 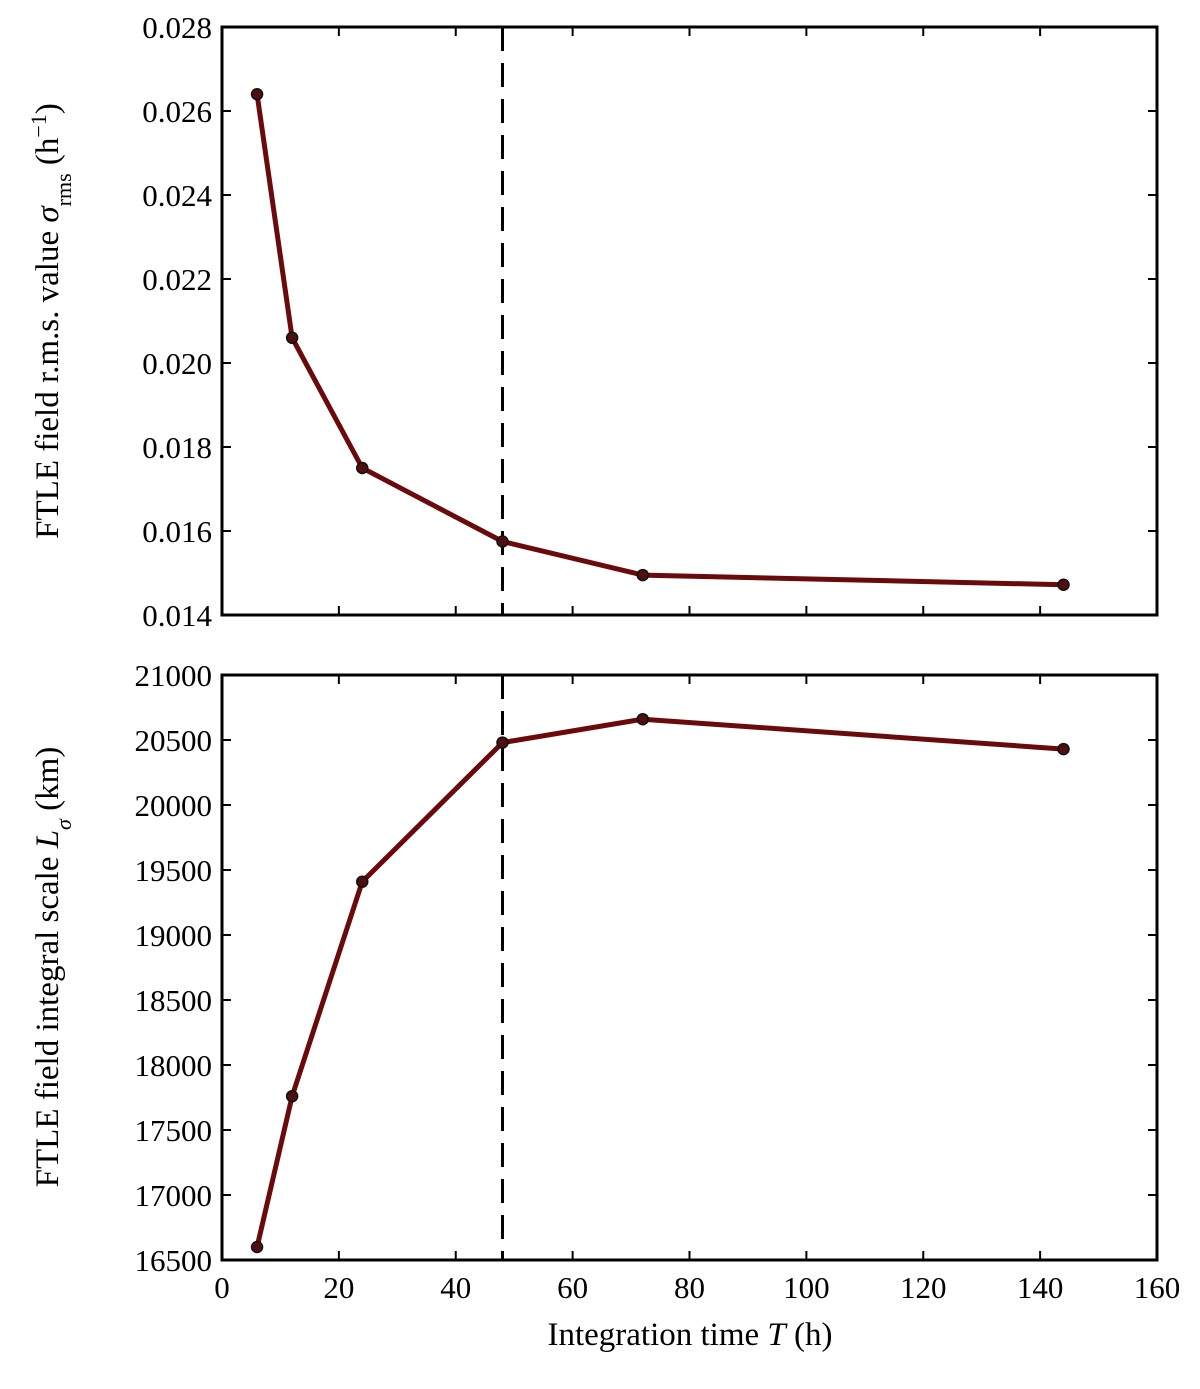 I want to click on bottom-y-tick-label: 16500, so click(x=174, y=1260).